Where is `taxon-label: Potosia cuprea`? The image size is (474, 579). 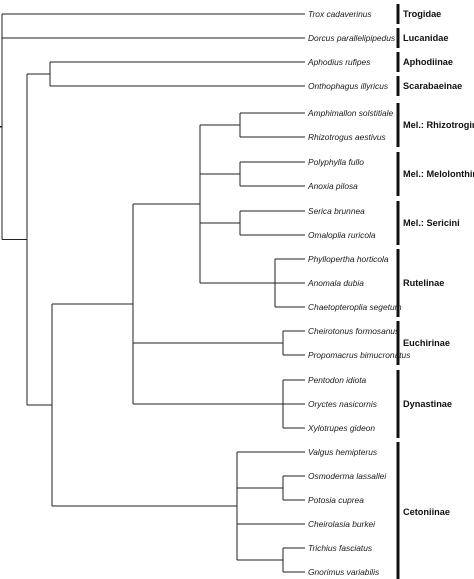
taxon-label: Potosia cuprea is located at coordinates (336, 500).